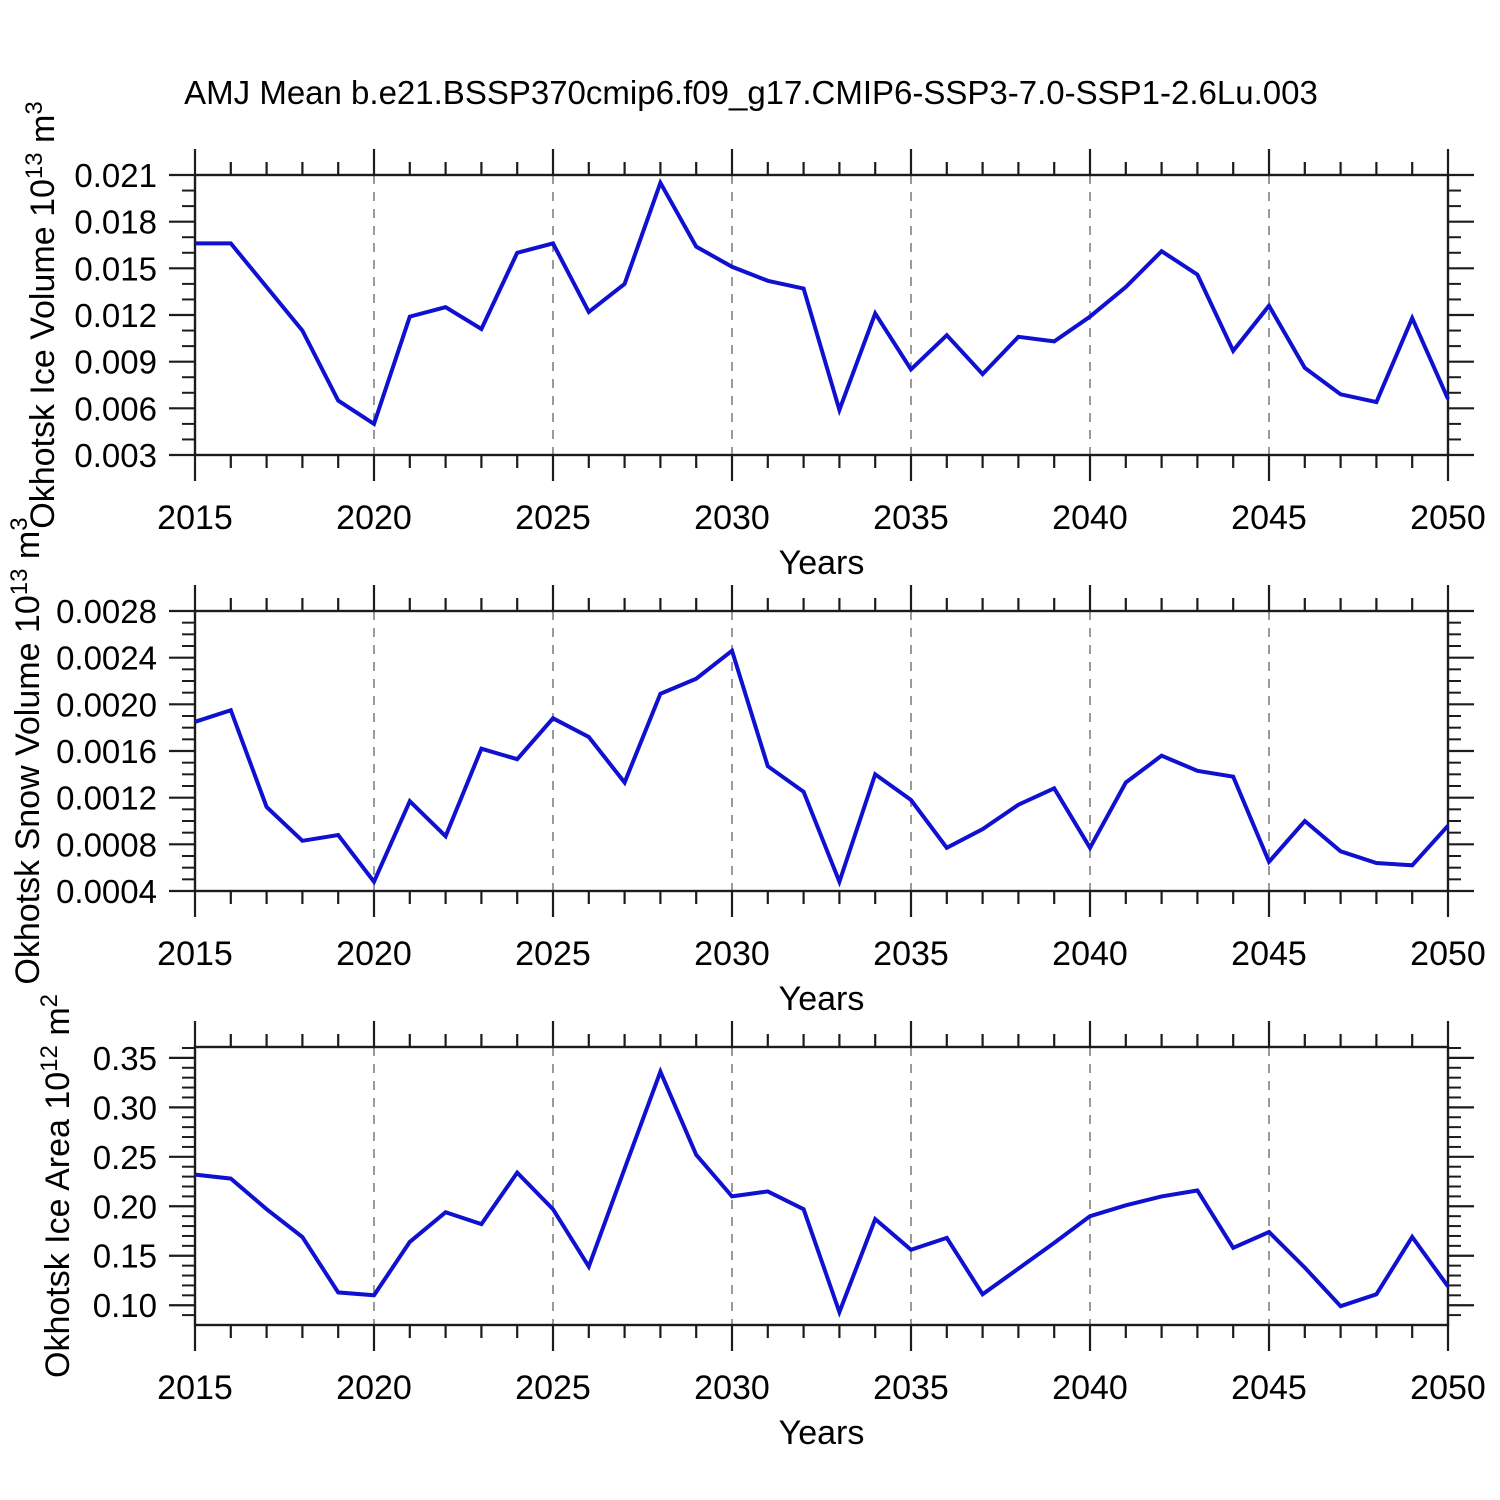 The height and width of the screenshot is (1500, 1500). I want to click on y-axis-title-okhotsk-ice-volume: Okhotsk Ice Volume 1013 m3, so click(42, 314).